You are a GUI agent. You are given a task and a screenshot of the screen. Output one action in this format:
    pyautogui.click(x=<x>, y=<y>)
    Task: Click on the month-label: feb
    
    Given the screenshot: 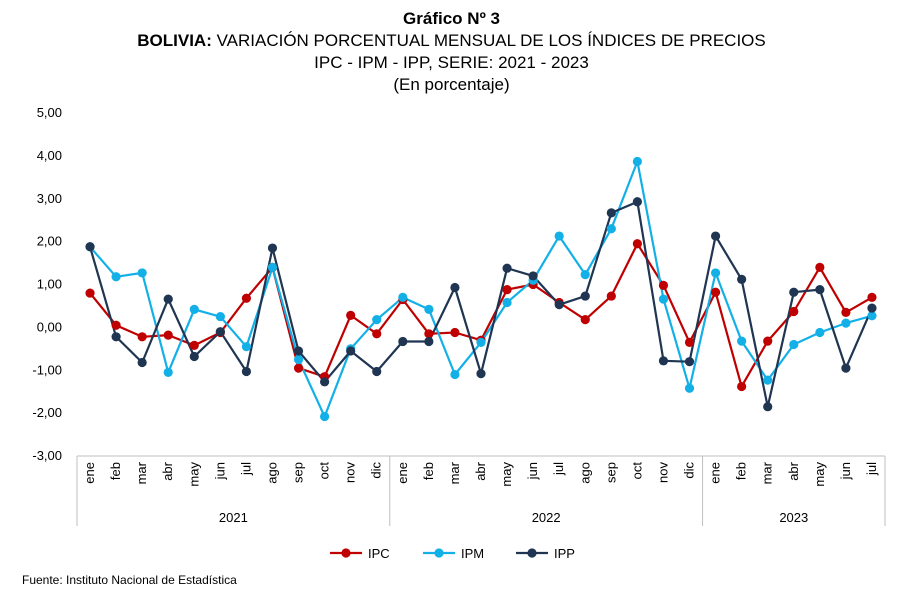 What is the action you would take?
    pyautogui.click(x=741, y=471)
    